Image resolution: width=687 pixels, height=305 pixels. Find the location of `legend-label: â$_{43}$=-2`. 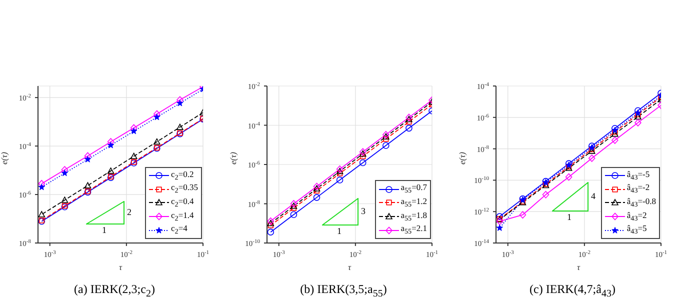

legend-label: â$_{43}$=-2 is located at coordinates (638, 189).